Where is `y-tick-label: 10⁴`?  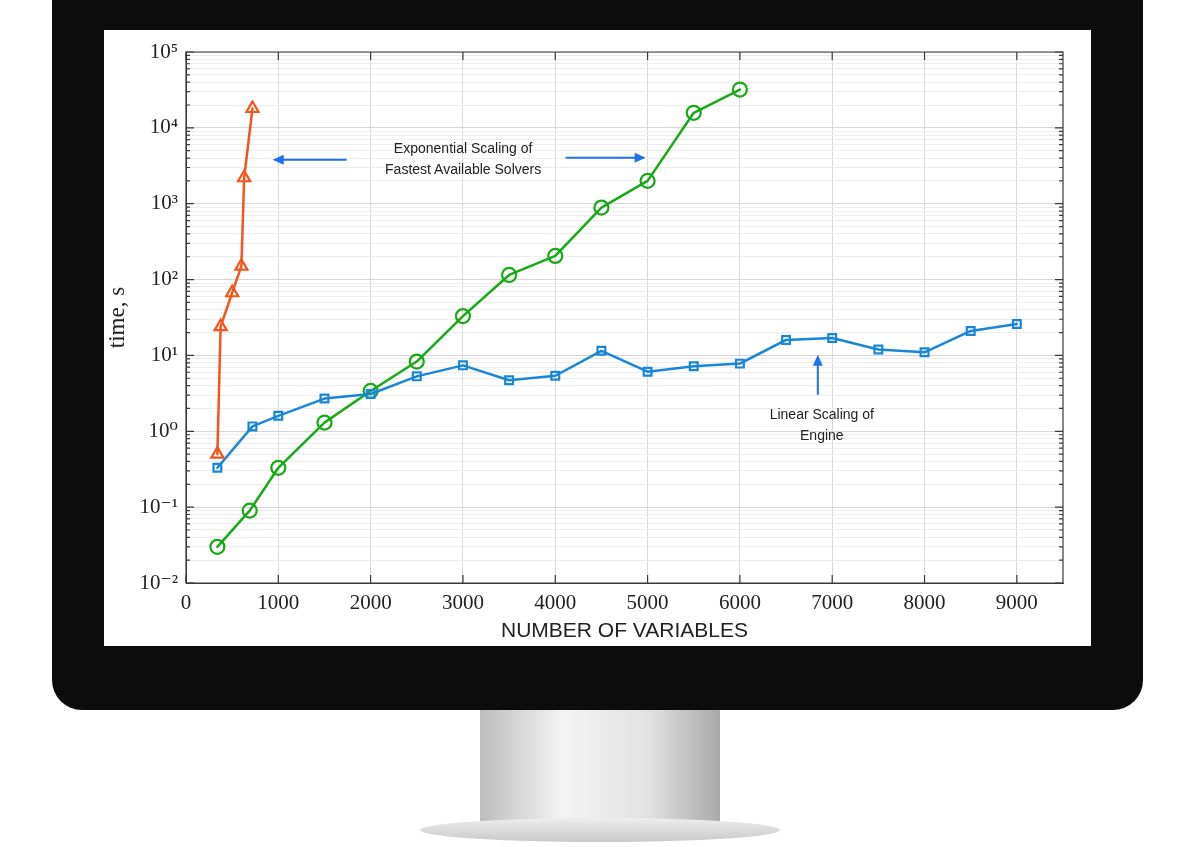 y-tick-label: 10⁴ is located at coordinates (163, 126).